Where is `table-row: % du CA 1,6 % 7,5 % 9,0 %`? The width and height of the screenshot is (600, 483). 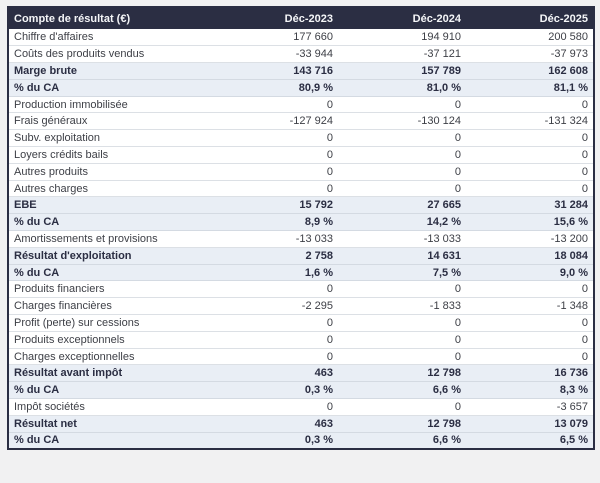
table-row: % du CA 1,6 % 7,5 % 9,0 % is located at coordinates (301, 273).